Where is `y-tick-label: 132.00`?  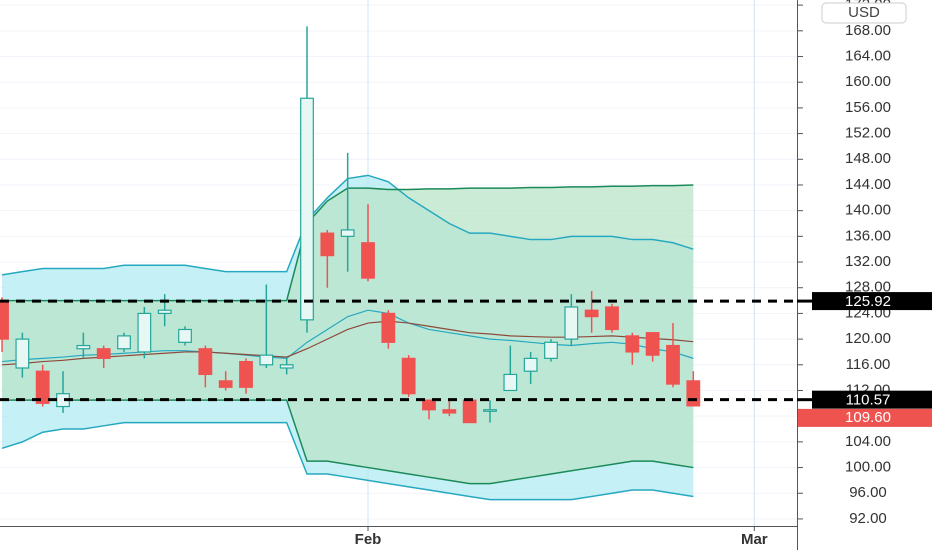 y-tick-label: 132.00 is located at coordinates (868, 261).